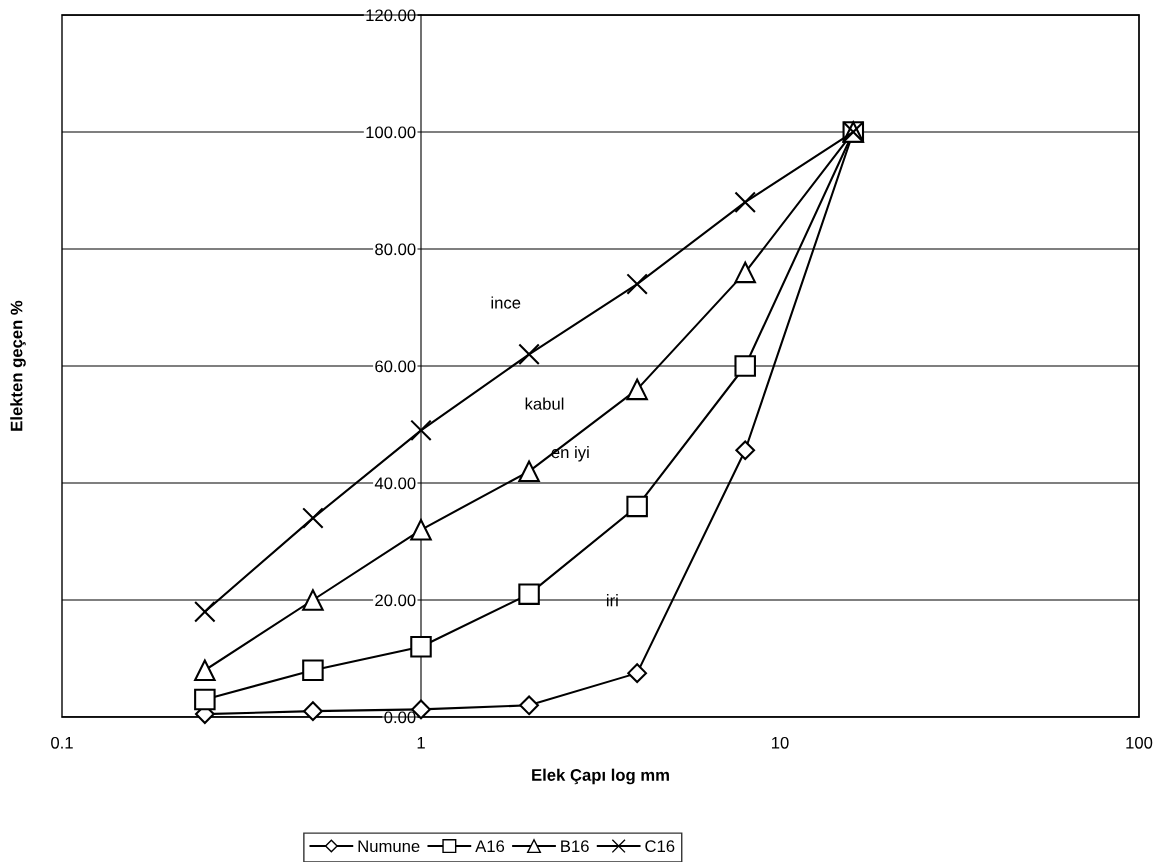 This screenshot has height=862, width=1169. What do you see at coordinates (780, 742) in the screenshot?
I see `x-tick-label: 10` at bounding box center [780, 742].